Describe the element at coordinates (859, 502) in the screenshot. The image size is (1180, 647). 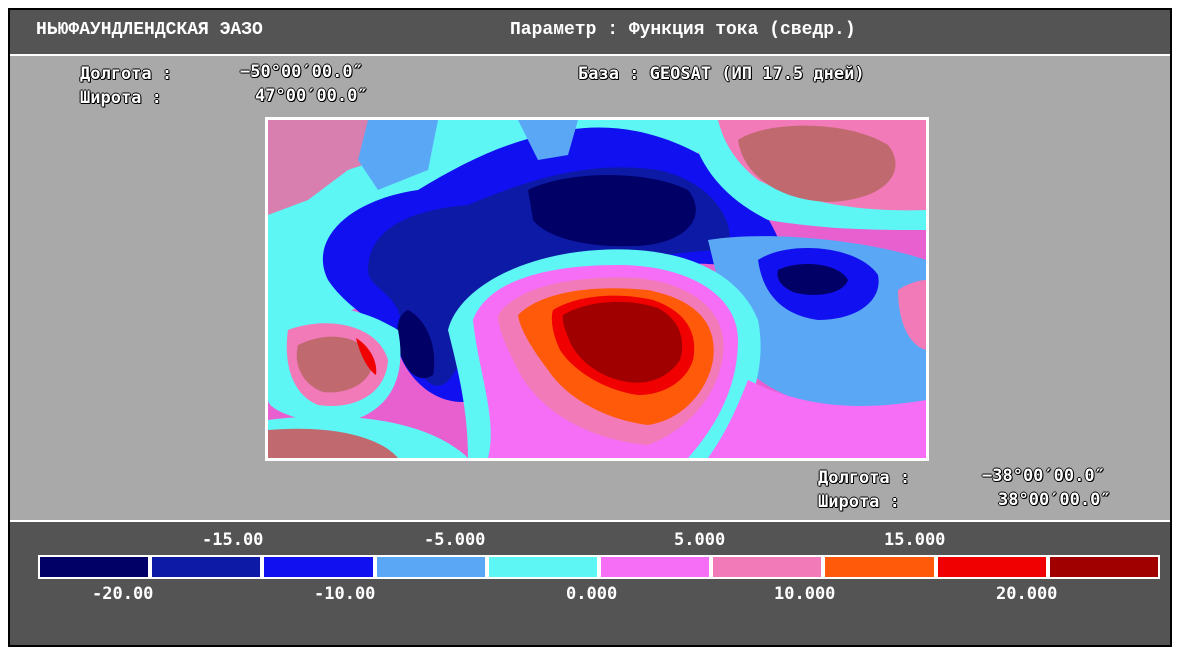
I see `bottom-latitude-label: Широта :` at that location.